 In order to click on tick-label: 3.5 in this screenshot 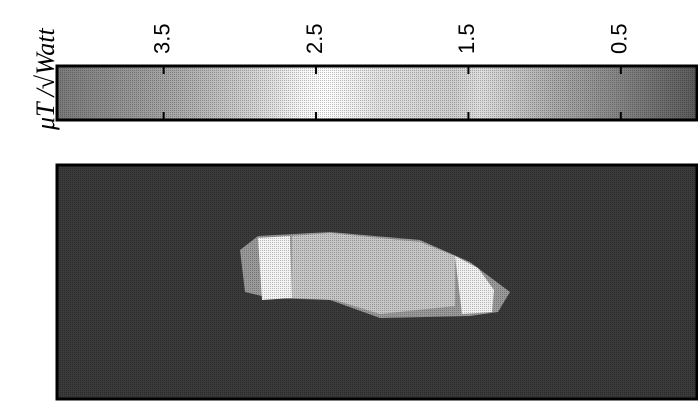, I will do `click(161, 38)`.